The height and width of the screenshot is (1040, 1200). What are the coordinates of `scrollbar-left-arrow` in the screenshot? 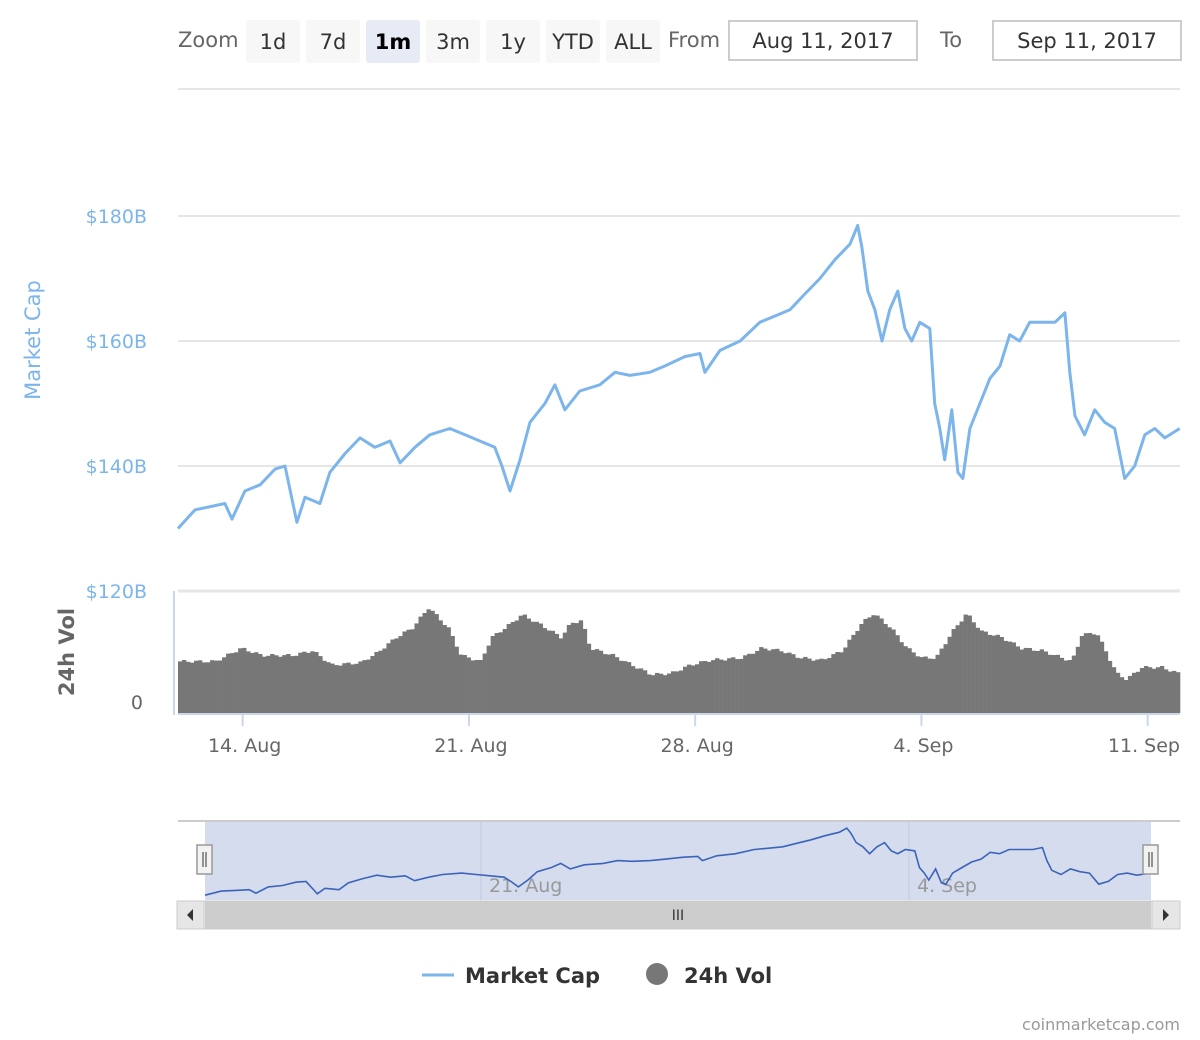 It's located at (190, 915).